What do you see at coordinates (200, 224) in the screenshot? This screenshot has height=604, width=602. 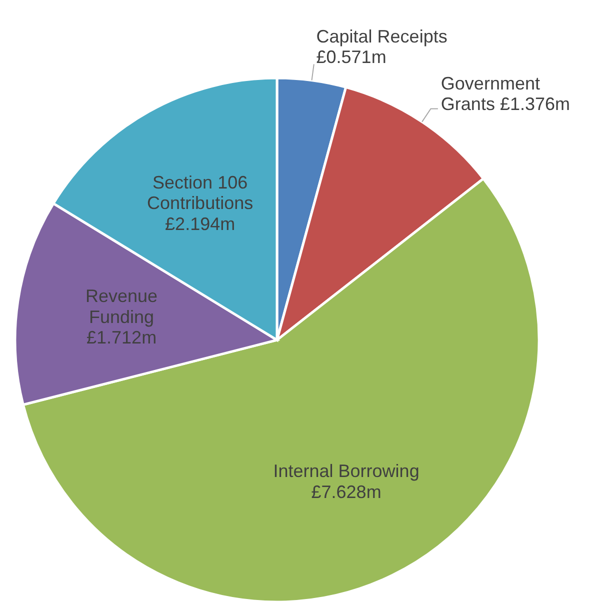 I see `data-label: £2.194m` at bounding box center [200, 224].